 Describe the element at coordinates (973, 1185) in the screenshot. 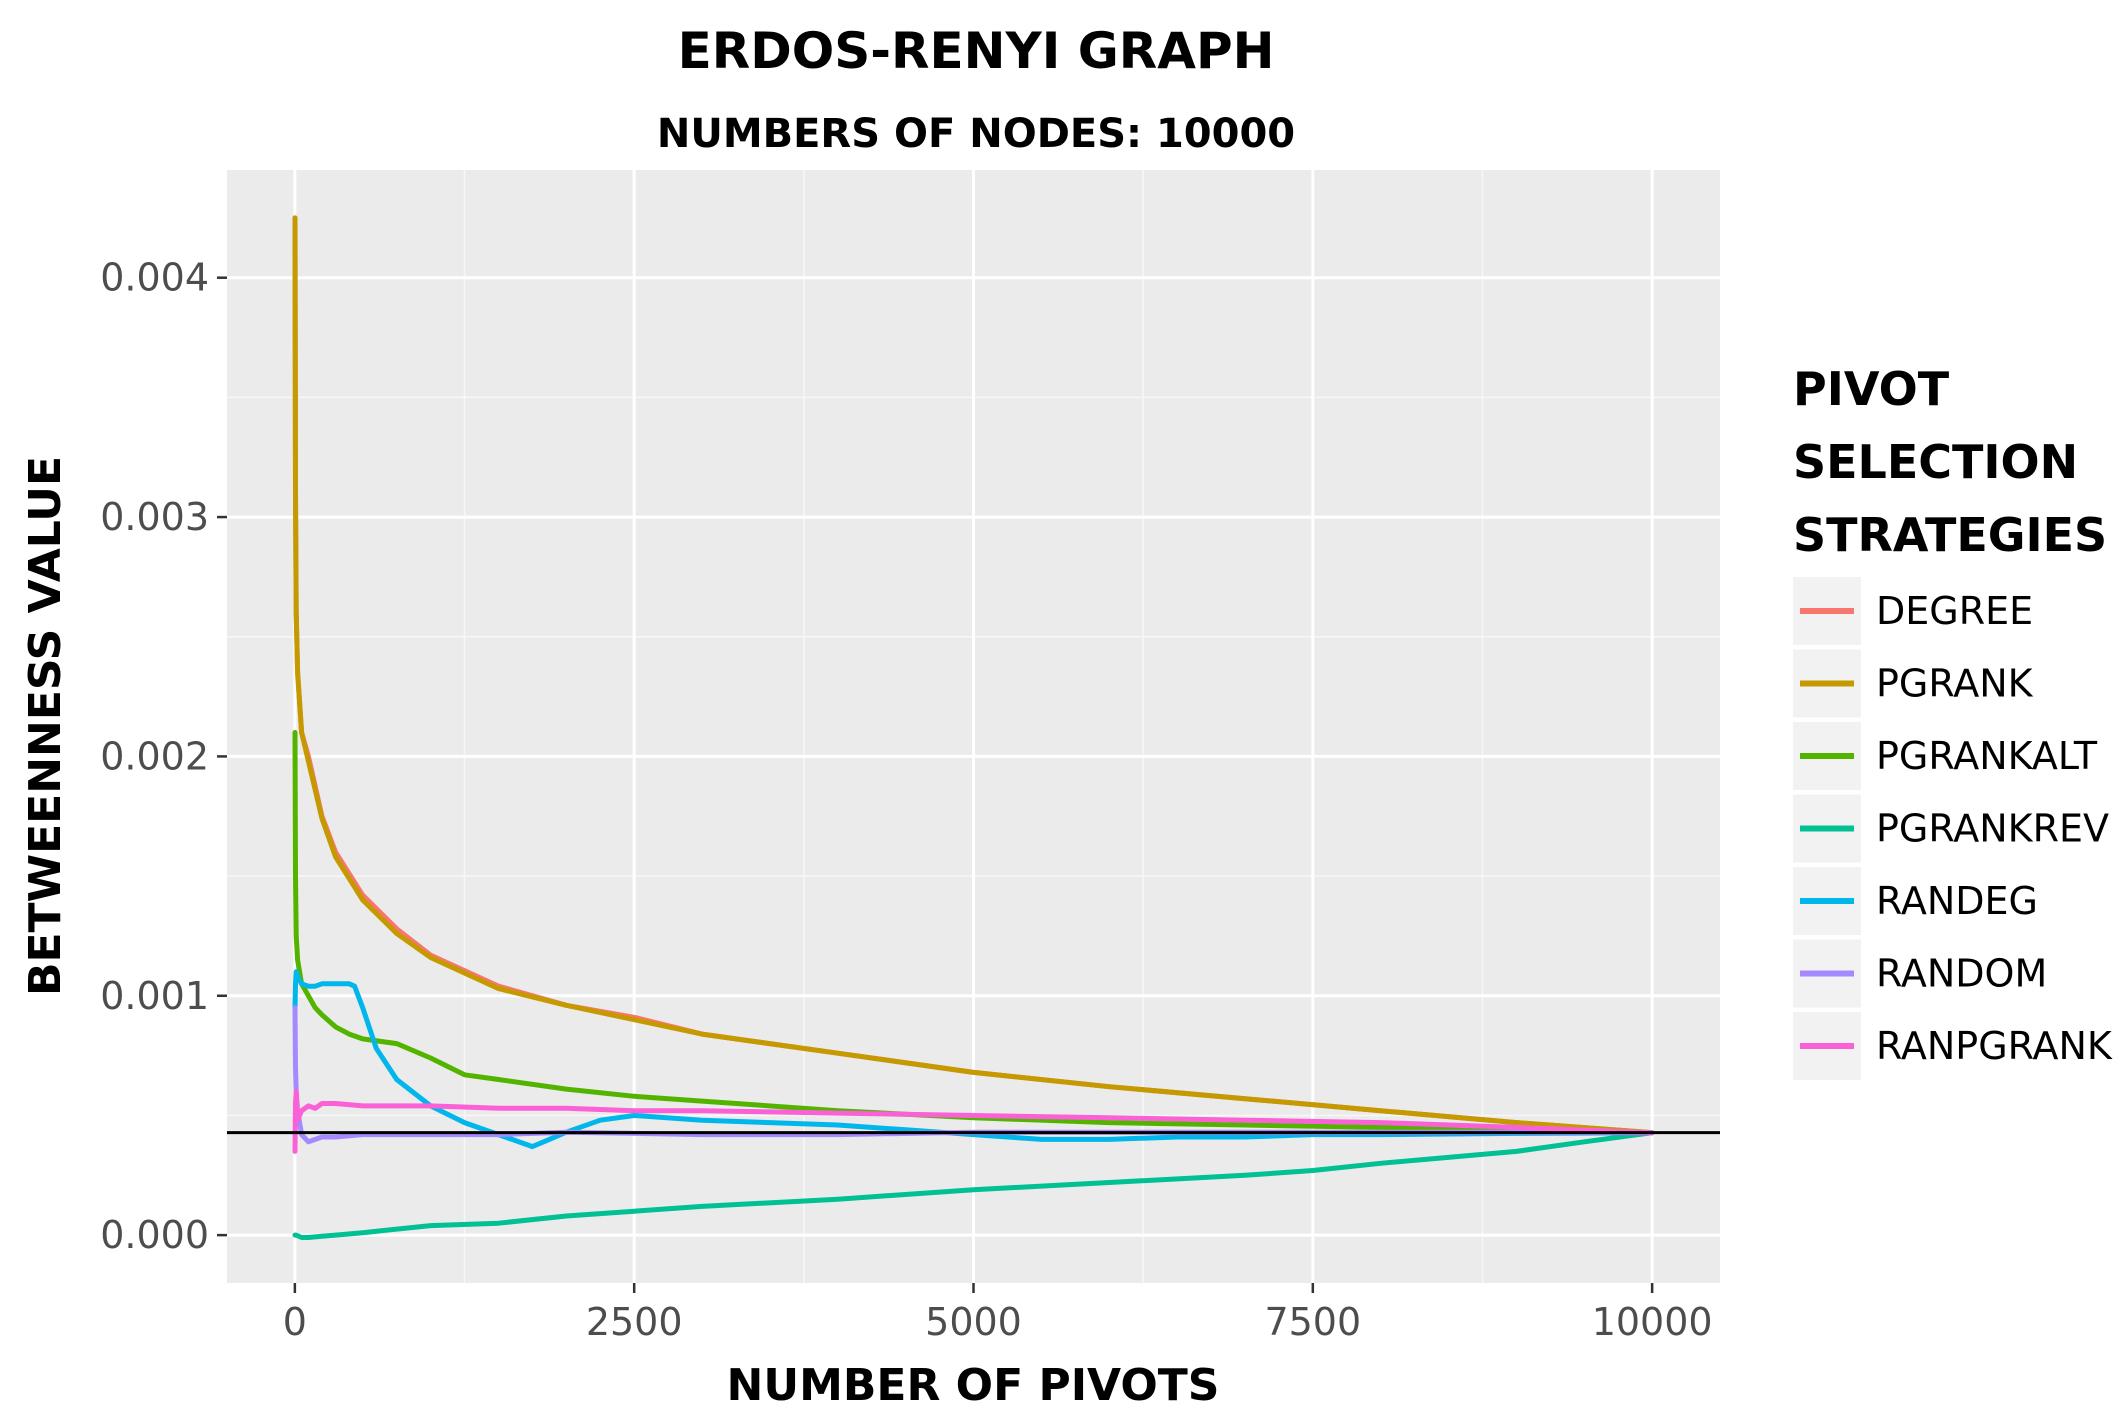

I see `series-line-pgrankrev` at that location.